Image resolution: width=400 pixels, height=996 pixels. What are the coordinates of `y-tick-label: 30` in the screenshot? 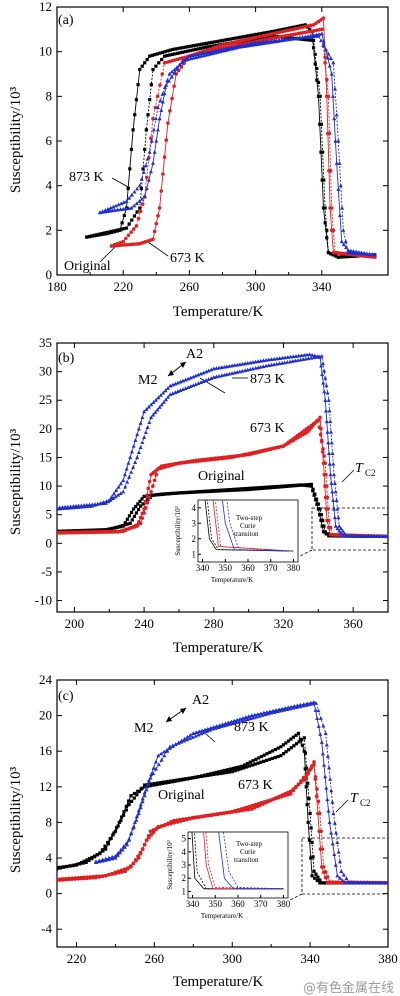 It's located at (45, 371).